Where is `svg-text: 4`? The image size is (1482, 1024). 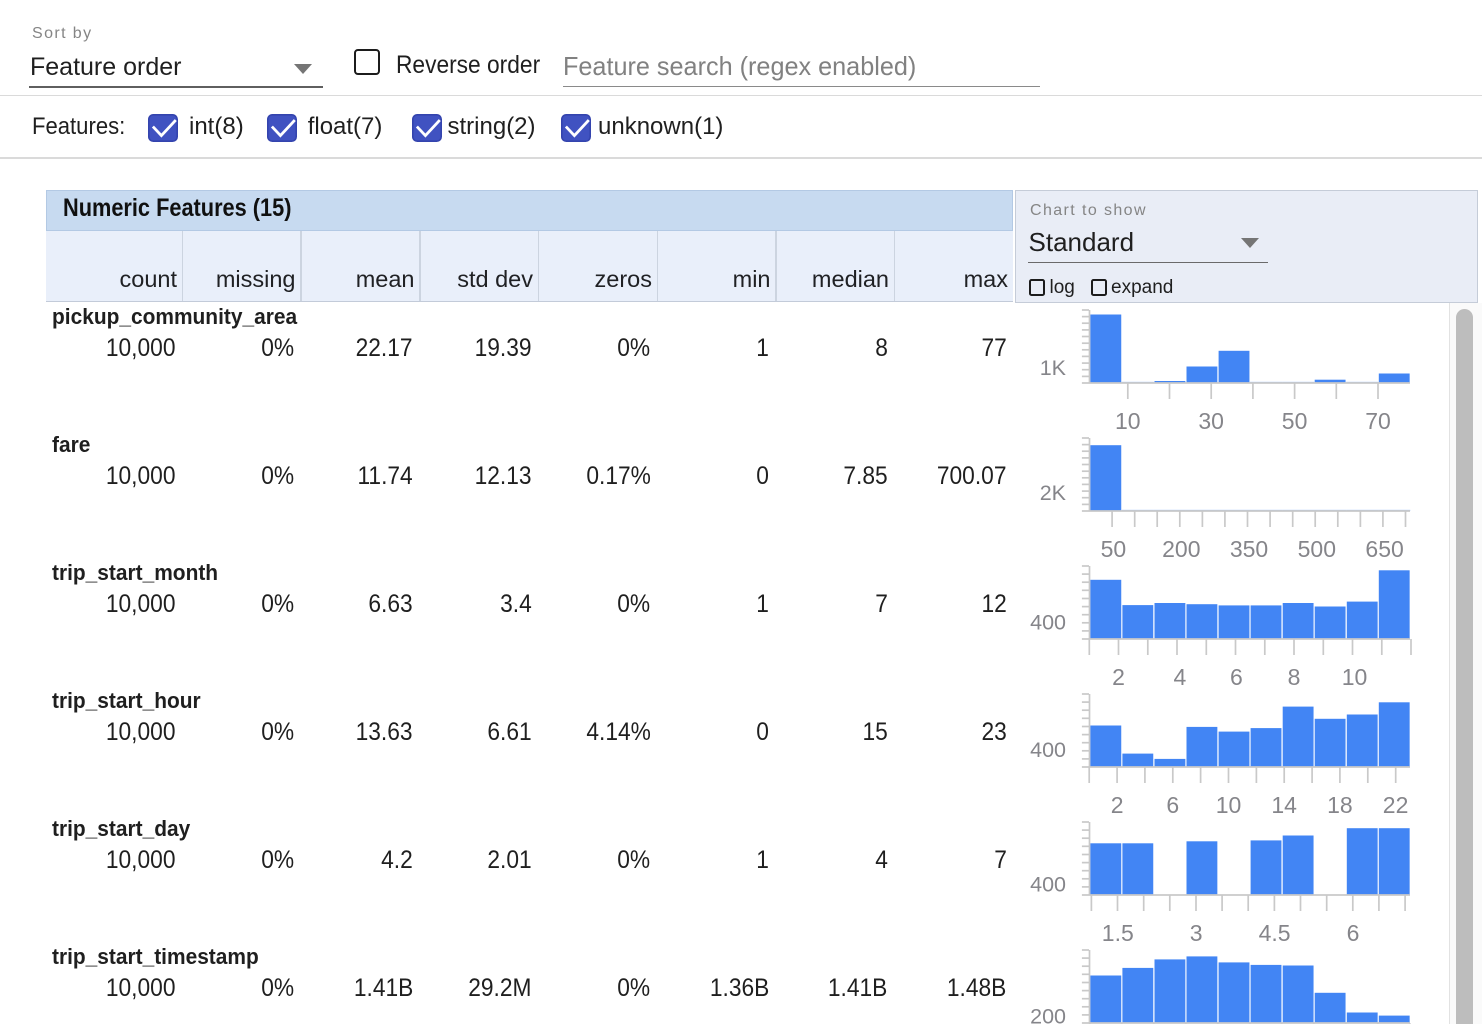
svg-text: 4 is located at coordinates (1180, 677).